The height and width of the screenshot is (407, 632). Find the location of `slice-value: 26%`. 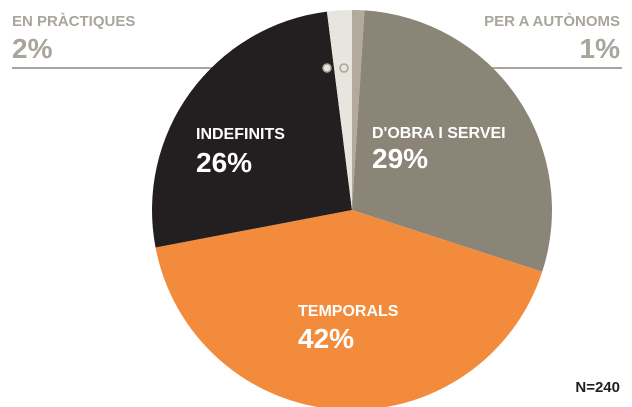

slice-value: 26% is located at coordinates (224, 162).